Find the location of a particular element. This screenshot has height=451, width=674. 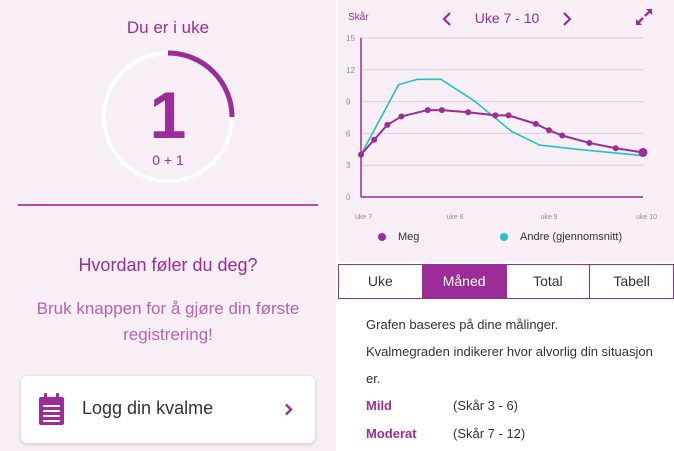

previous-period-button is located at coordinates (447, 19).